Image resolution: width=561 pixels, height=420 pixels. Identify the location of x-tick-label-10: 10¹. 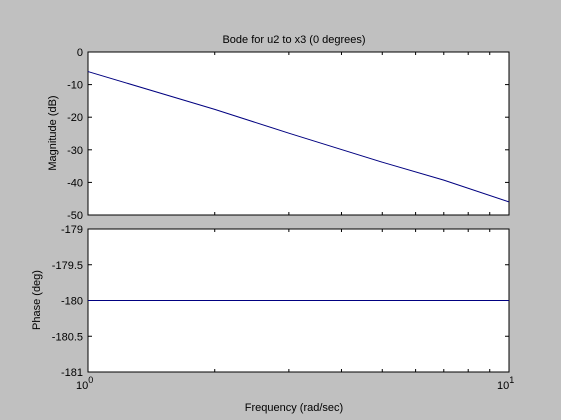
(505, 383).